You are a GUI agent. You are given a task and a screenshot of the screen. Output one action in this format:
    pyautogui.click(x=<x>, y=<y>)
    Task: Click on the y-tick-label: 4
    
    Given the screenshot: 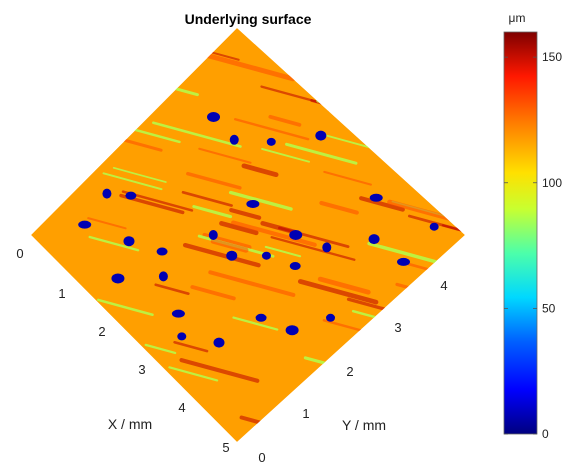 What is the action you would take?
    pyautogui.click(x=443, y=285)
    